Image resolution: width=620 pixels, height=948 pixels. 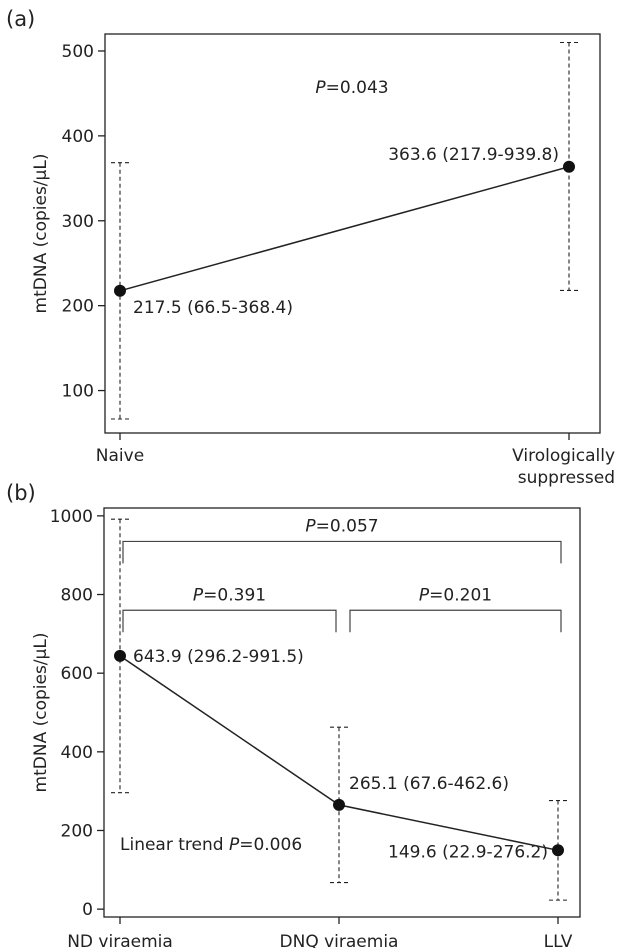 I want to click on panel-b-bracket-p-text: =0.057, so click(x=347, y=526).